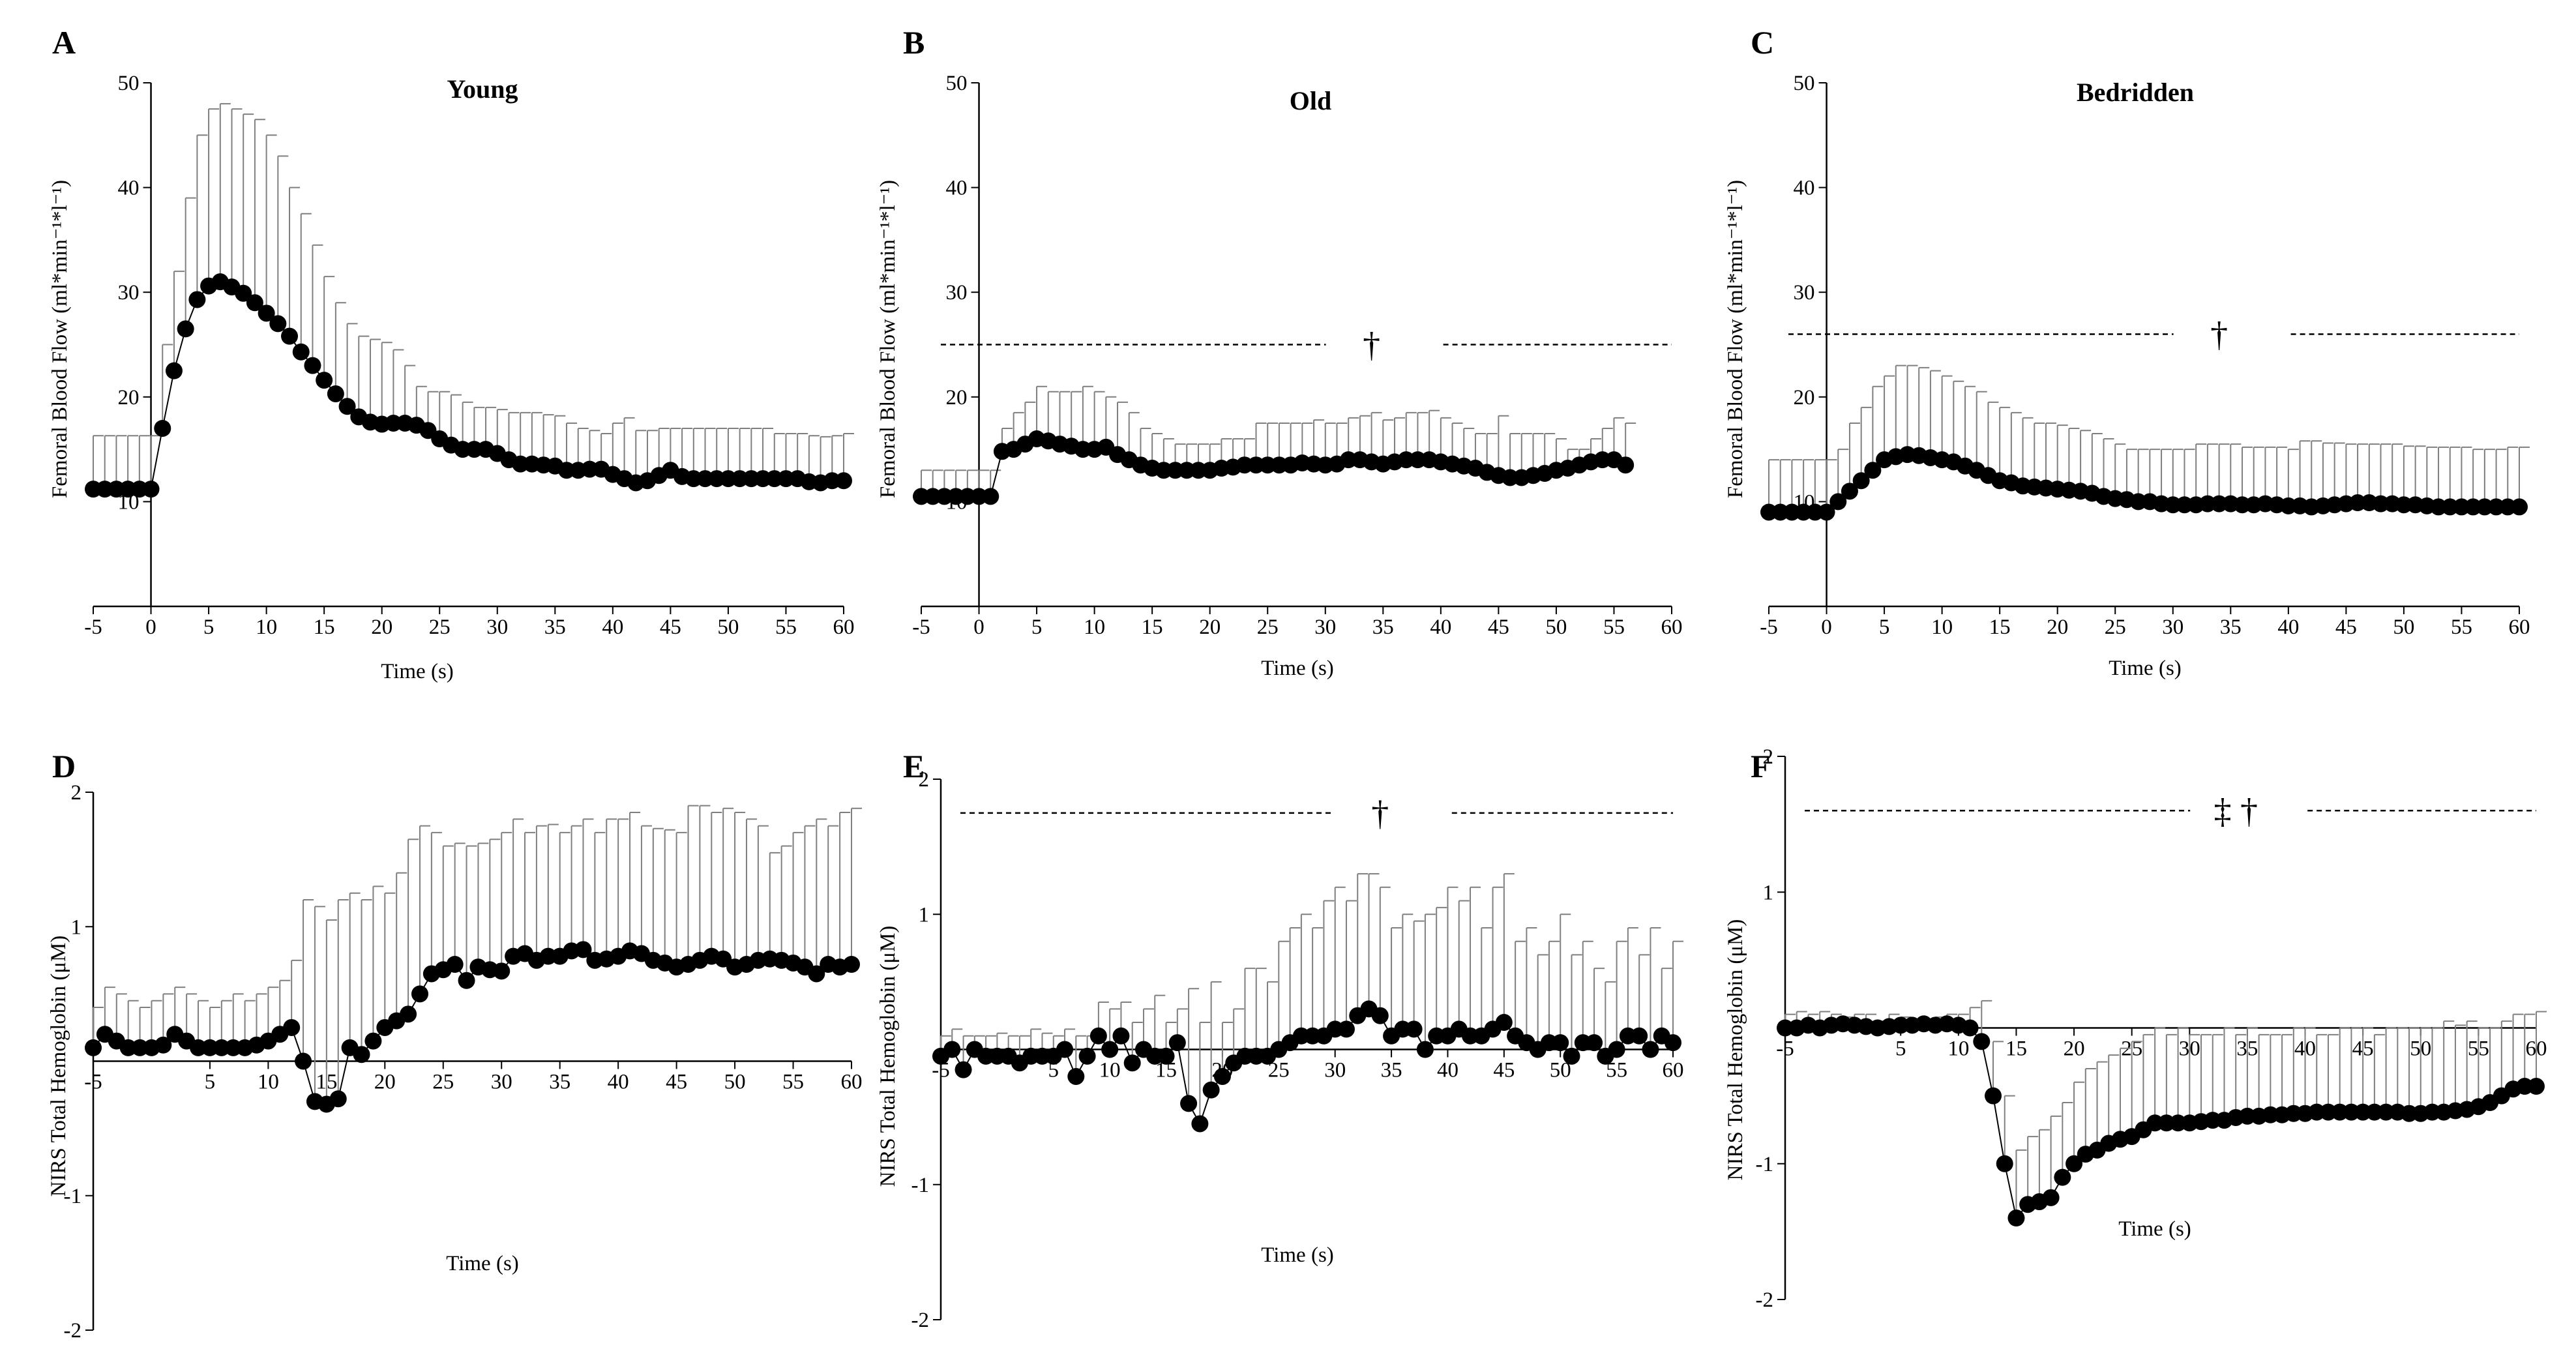  What do you see at coordinates (501, 1082) in the screenshot?
I see `x-tick-label-d: 30` at bounding box center [501, 1082].